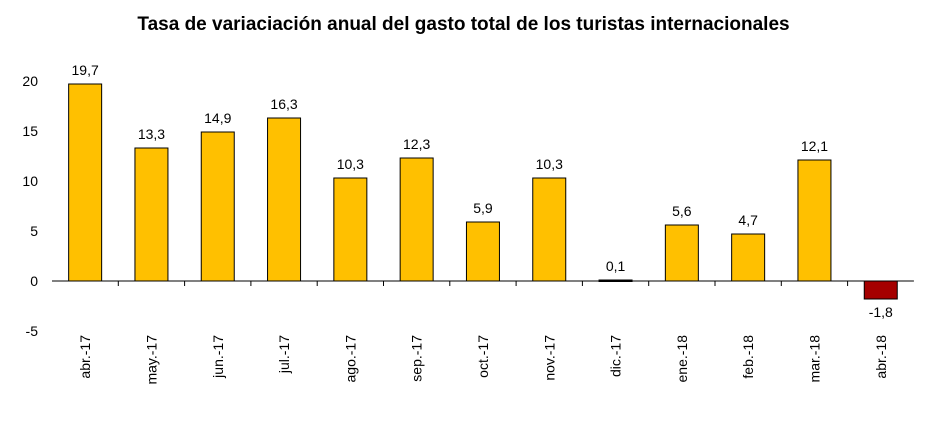 The width and height of the screenshot is (927, 443). What do you see at coordinates (814, 359) in the screenshot?
I see `x-category-label: mar.-18` at bounding box center [814, 359].